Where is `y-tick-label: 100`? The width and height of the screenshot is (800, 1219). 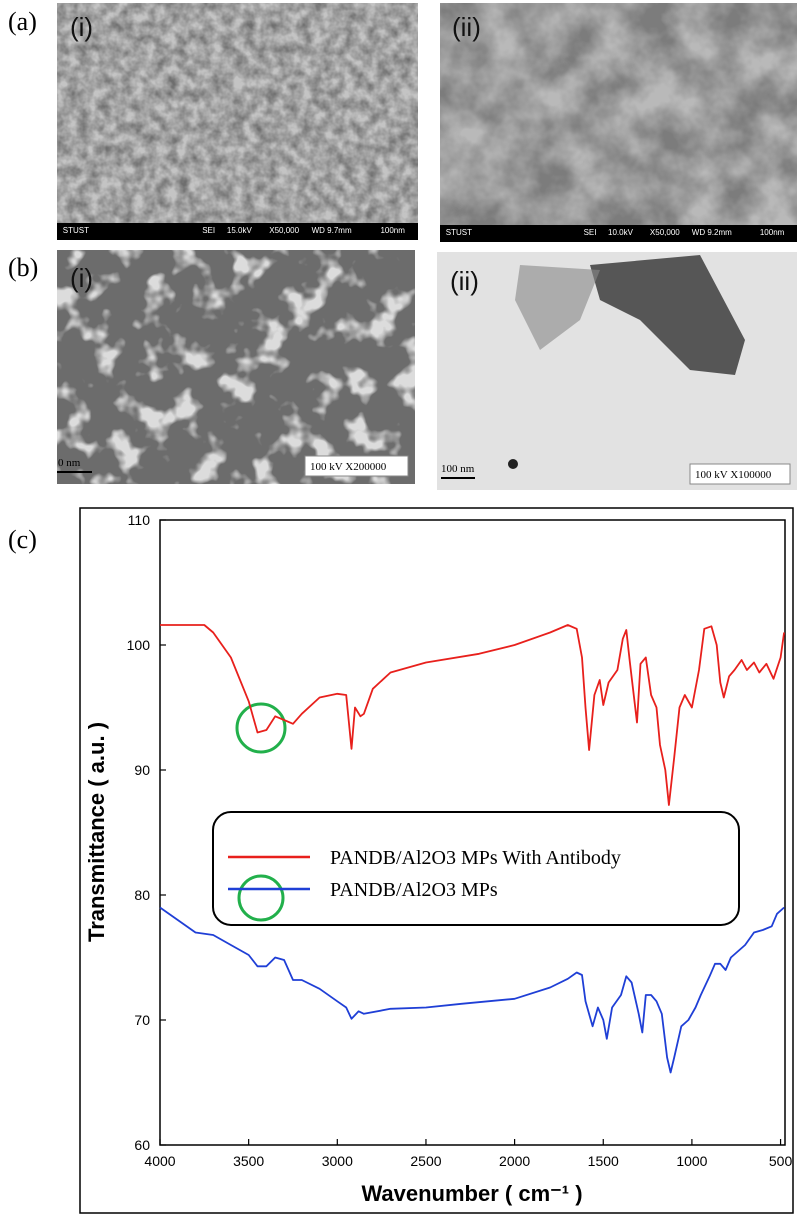
y-tick-label: 100 is located at coordinates (139, 645).